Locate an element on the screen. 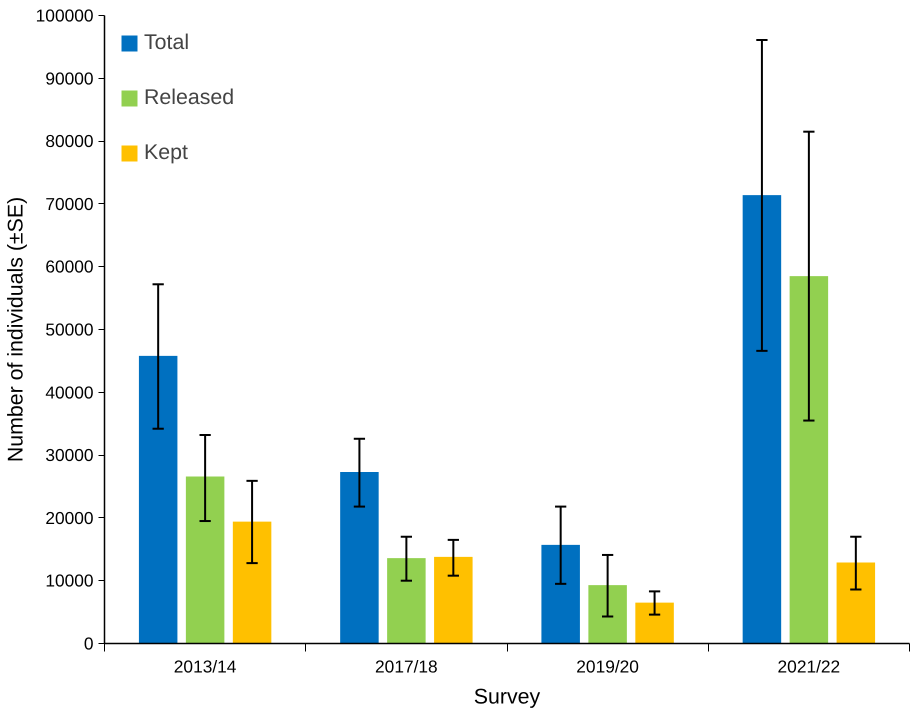 This screenshot has height=711, width=919. x-tick-label: 2013/14 is located at coordinates (205, 666).